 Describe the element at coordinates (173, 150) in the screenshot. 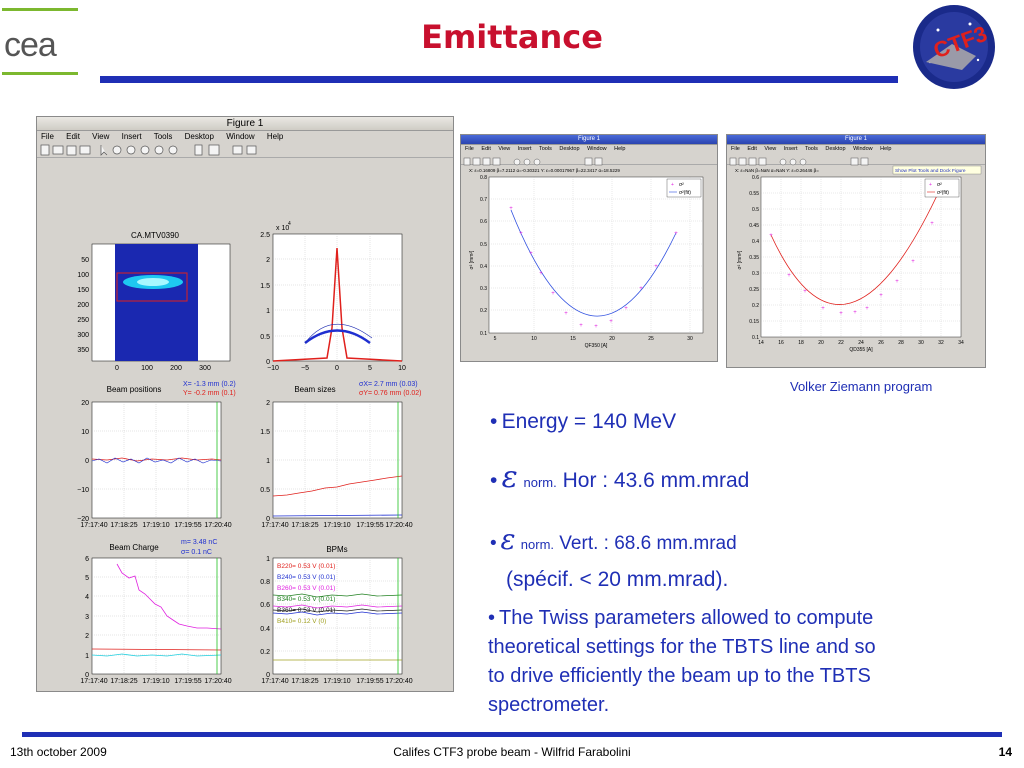

I see `data-cursor-icon` at that location.